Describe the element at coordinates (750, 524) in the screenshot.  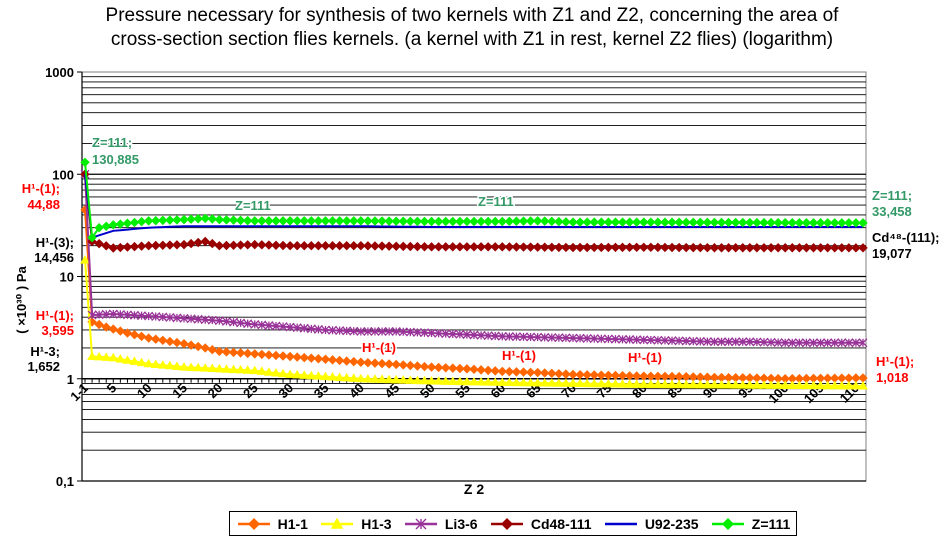
I see `legend-item: Z=111` at that location.